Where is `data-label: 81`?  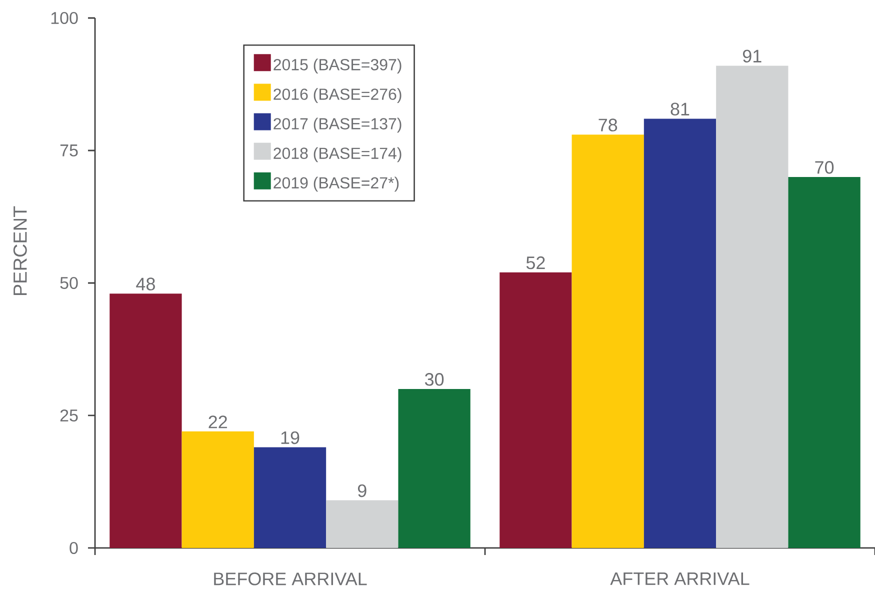
data-label: 81 is located at coordinates (680, 109).